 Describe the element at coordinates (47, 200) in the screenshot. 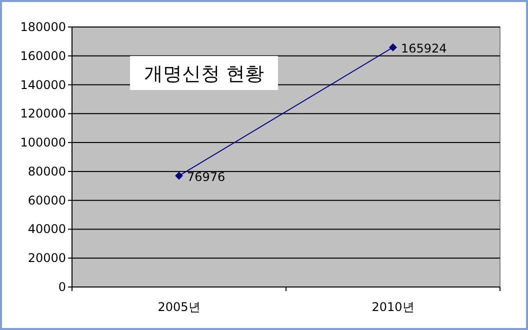

I see `y-tick-label: 60000` at that location.